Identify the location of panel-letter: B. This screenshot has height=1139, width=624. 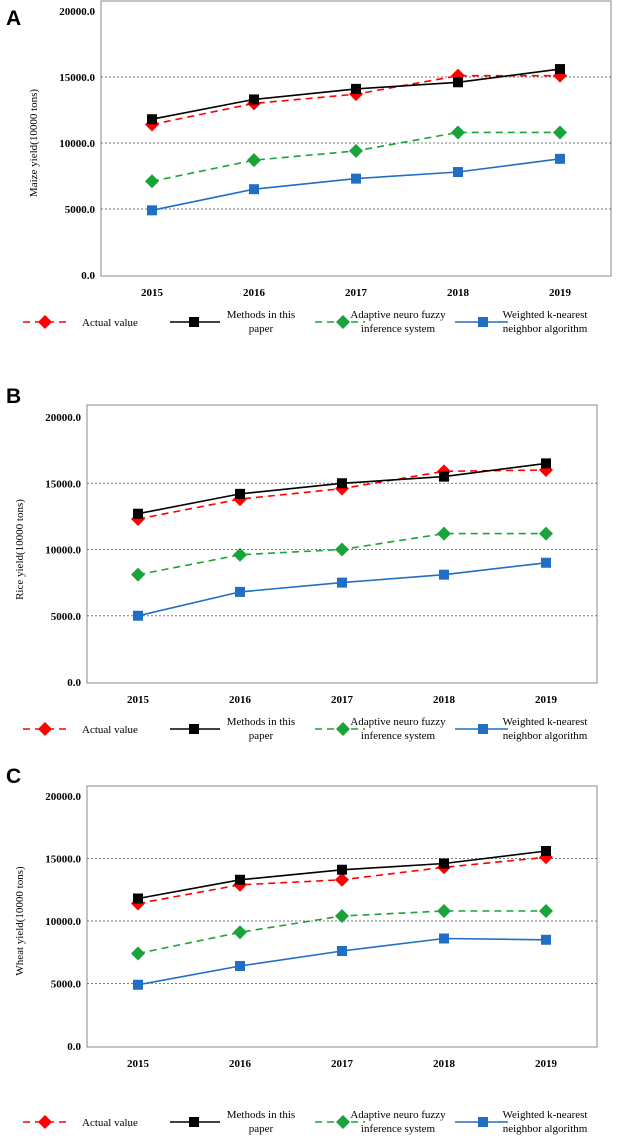
(13, 396).